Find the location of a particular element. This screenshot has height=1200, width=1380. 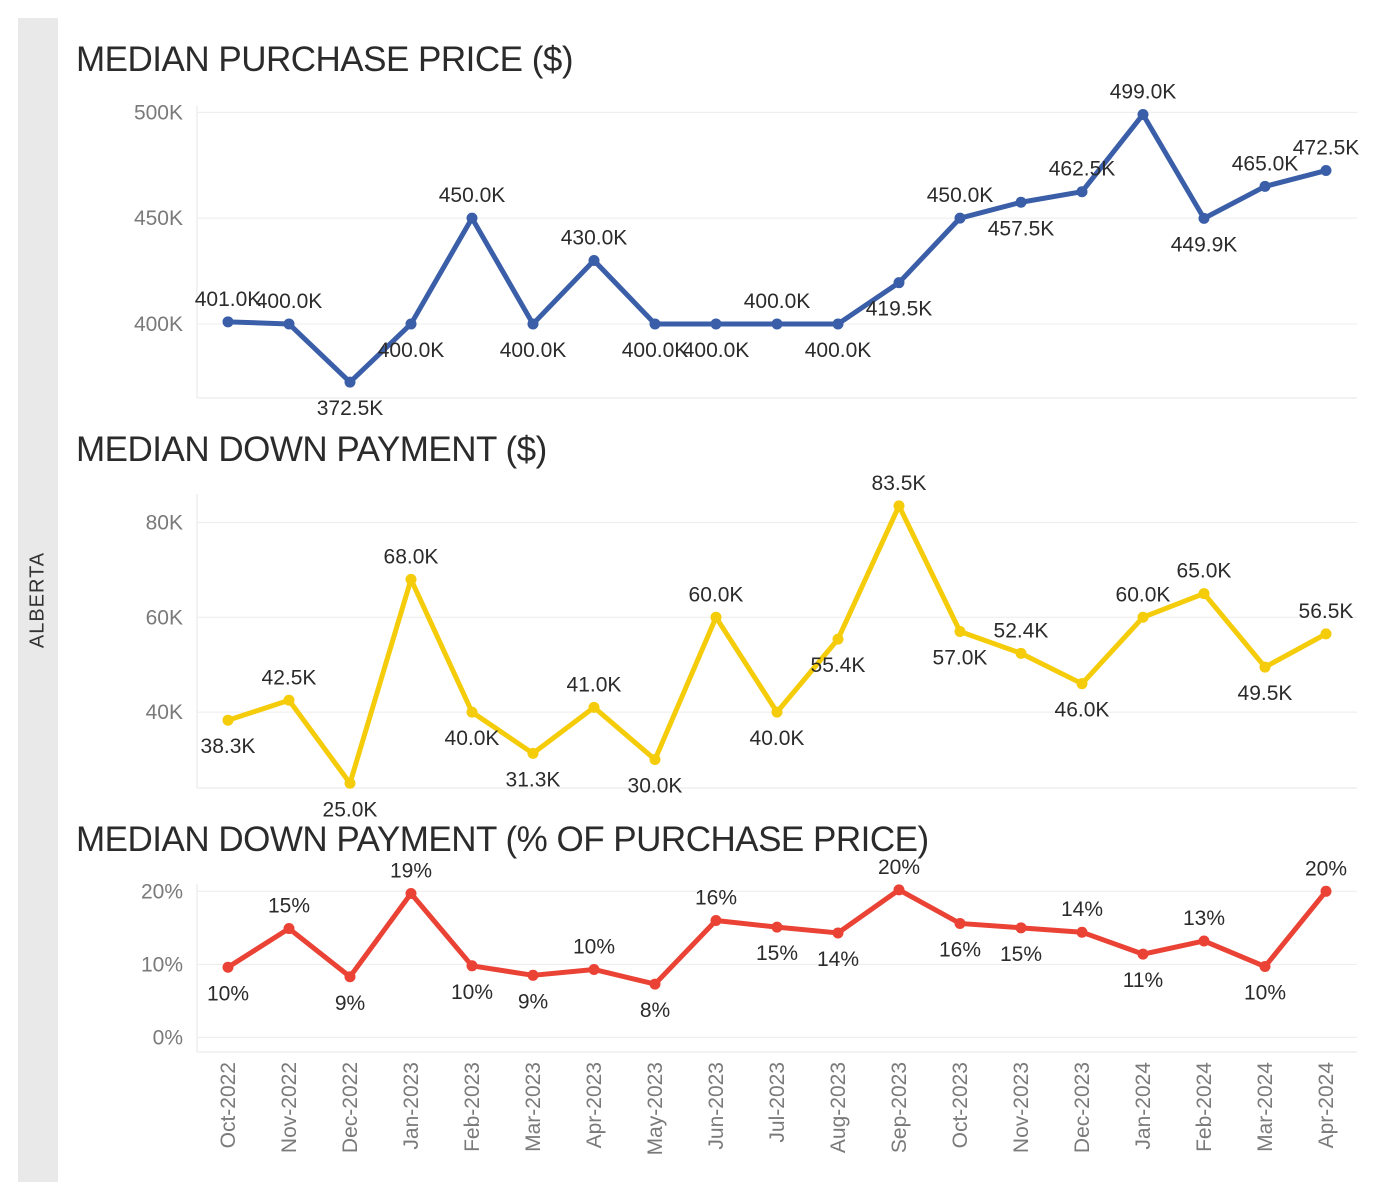

data-label: 462.5K is located at coordinates (1082, 169).